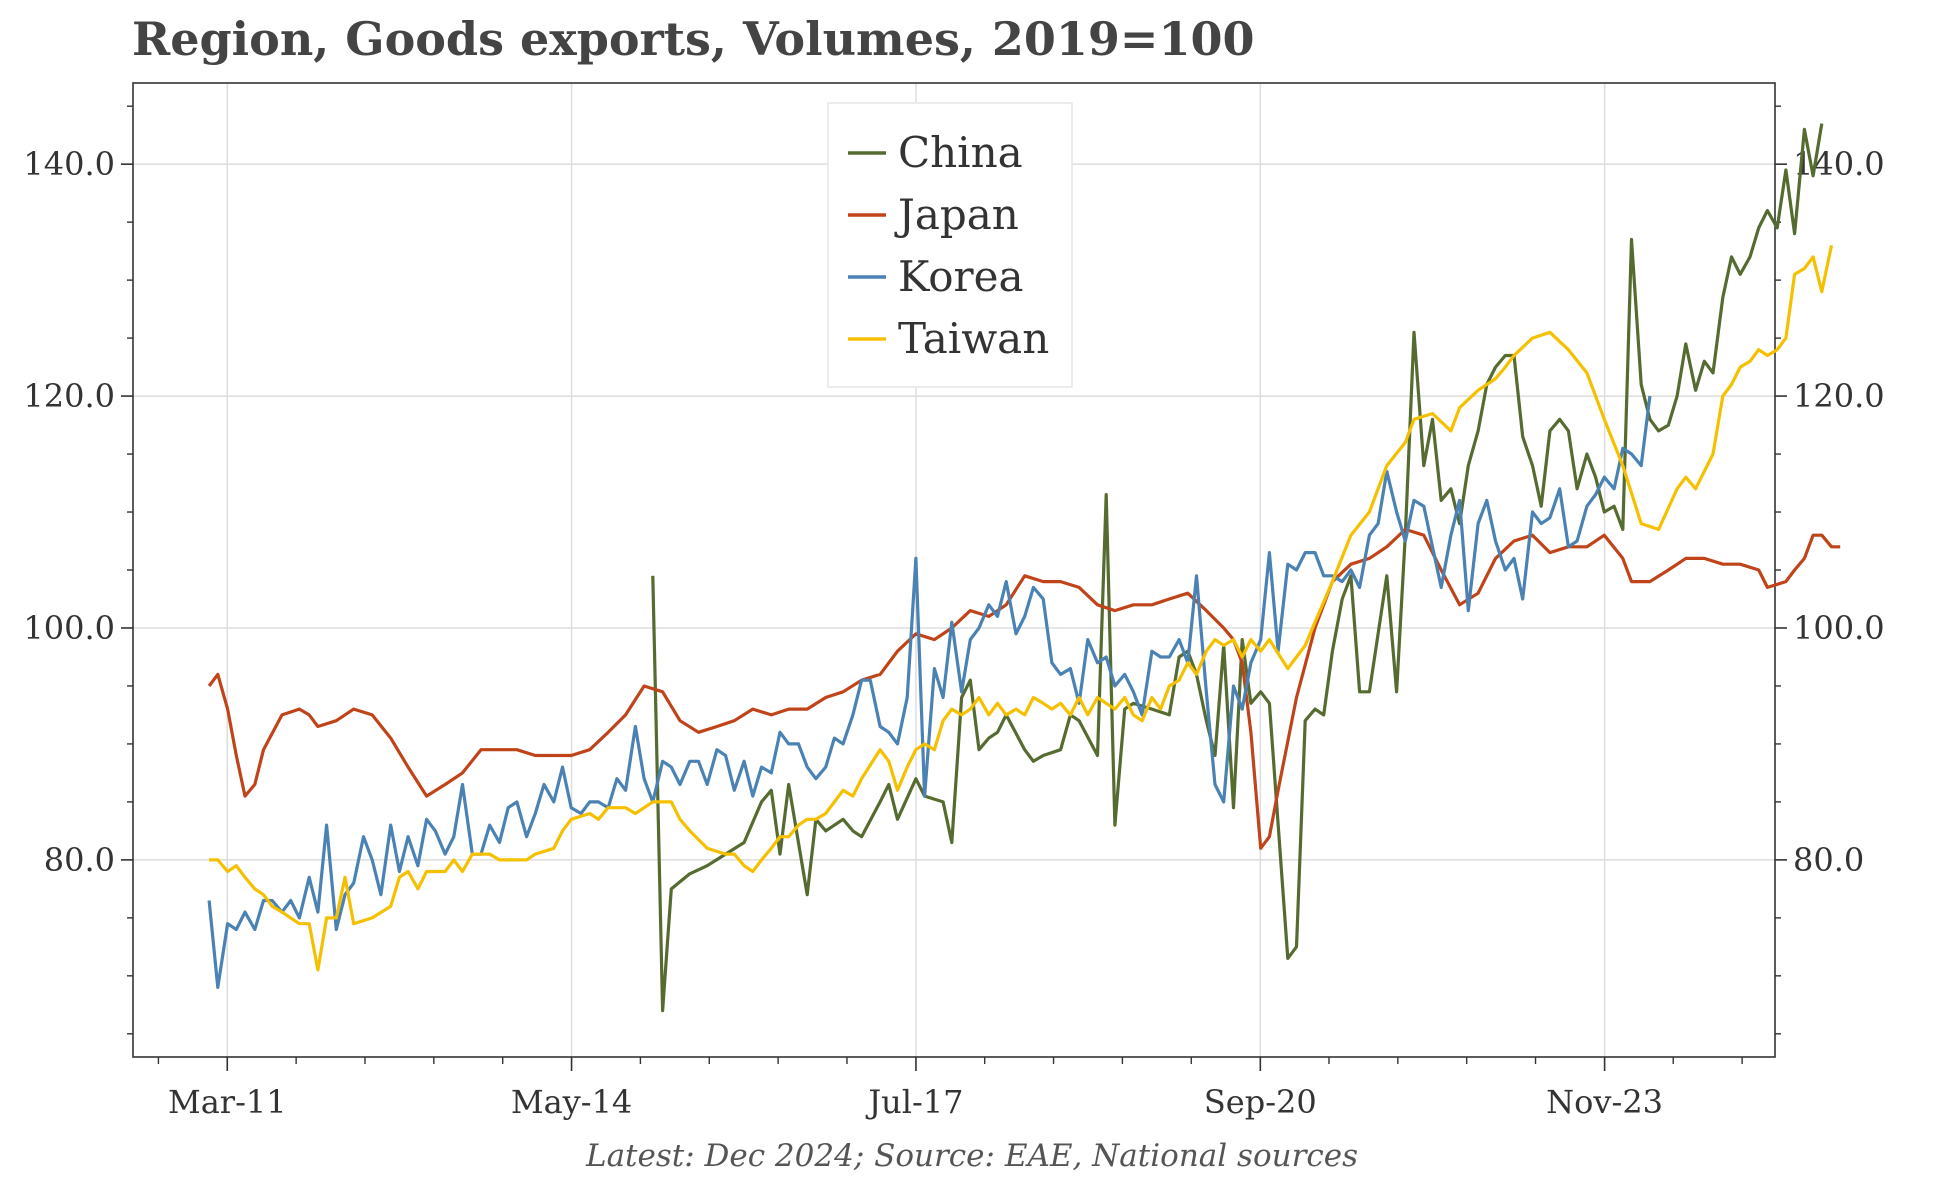 Image resolution: width=1944 pixels, height=1178 pixels. What do you see at coordinates (1839, 164) in the screenshot?
I see `y-tick-label-right: 140.0` at bounding box center [1839, 164].